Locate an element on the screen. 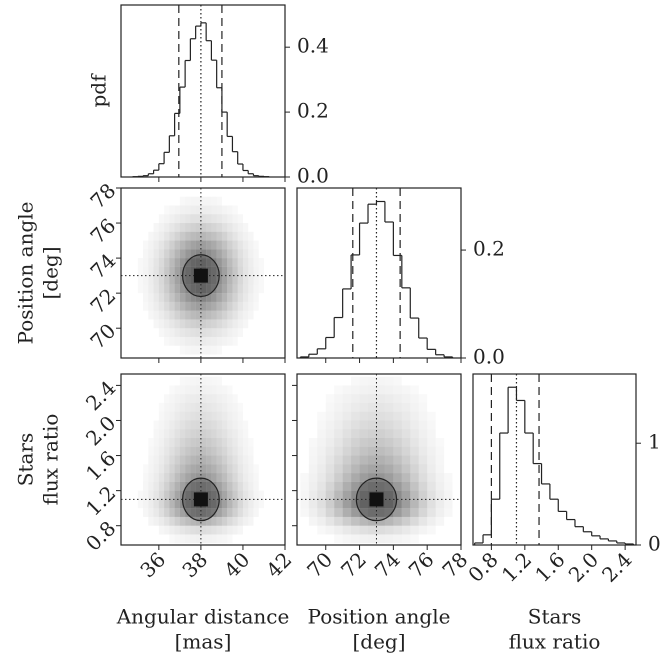  y-tick-label: 2.0 is located at coordinates (100, 430).